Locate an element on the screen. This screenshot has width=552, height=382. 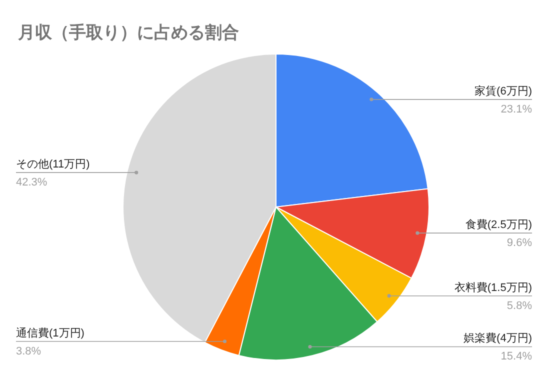
slice-label: 娯楽費(4万円) is located at coordinates (498, 338).